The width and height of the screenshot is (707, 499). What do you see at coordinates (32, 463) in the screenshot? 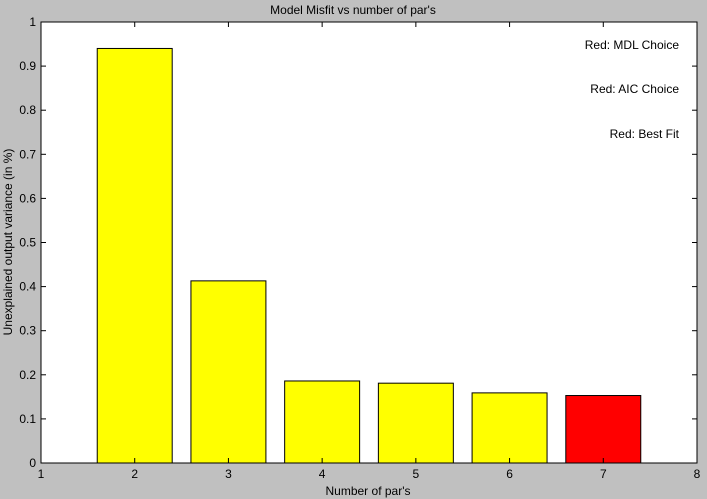
I see `y-tick-label: 0` at bounding box center [32, 463].